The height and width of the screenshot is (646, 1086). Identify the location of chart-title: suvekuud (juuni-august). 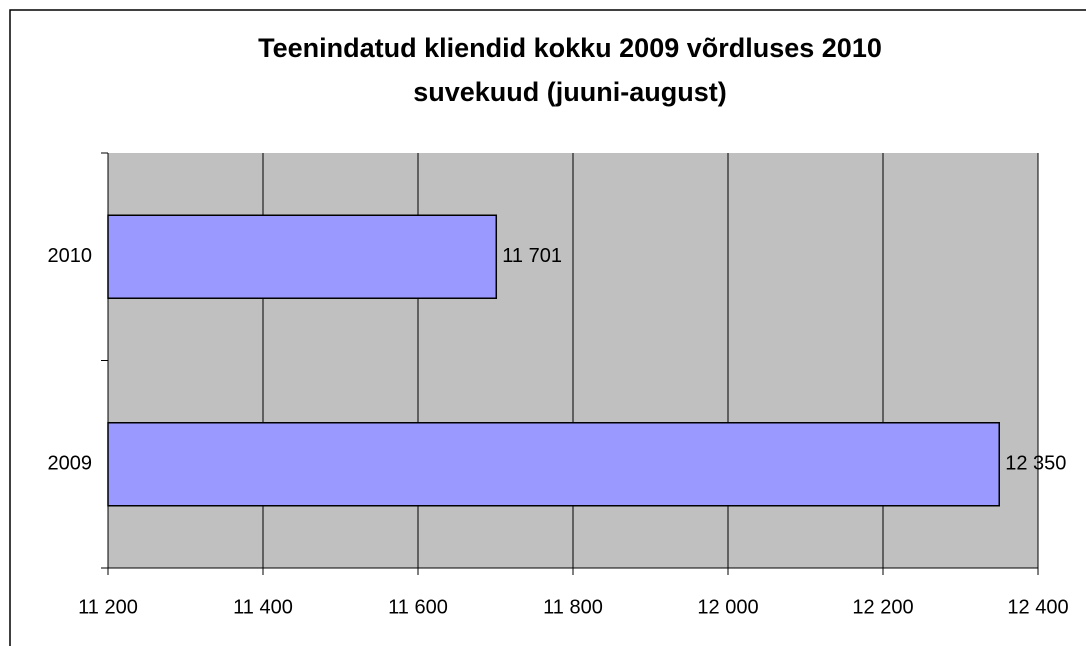
(570, 92).